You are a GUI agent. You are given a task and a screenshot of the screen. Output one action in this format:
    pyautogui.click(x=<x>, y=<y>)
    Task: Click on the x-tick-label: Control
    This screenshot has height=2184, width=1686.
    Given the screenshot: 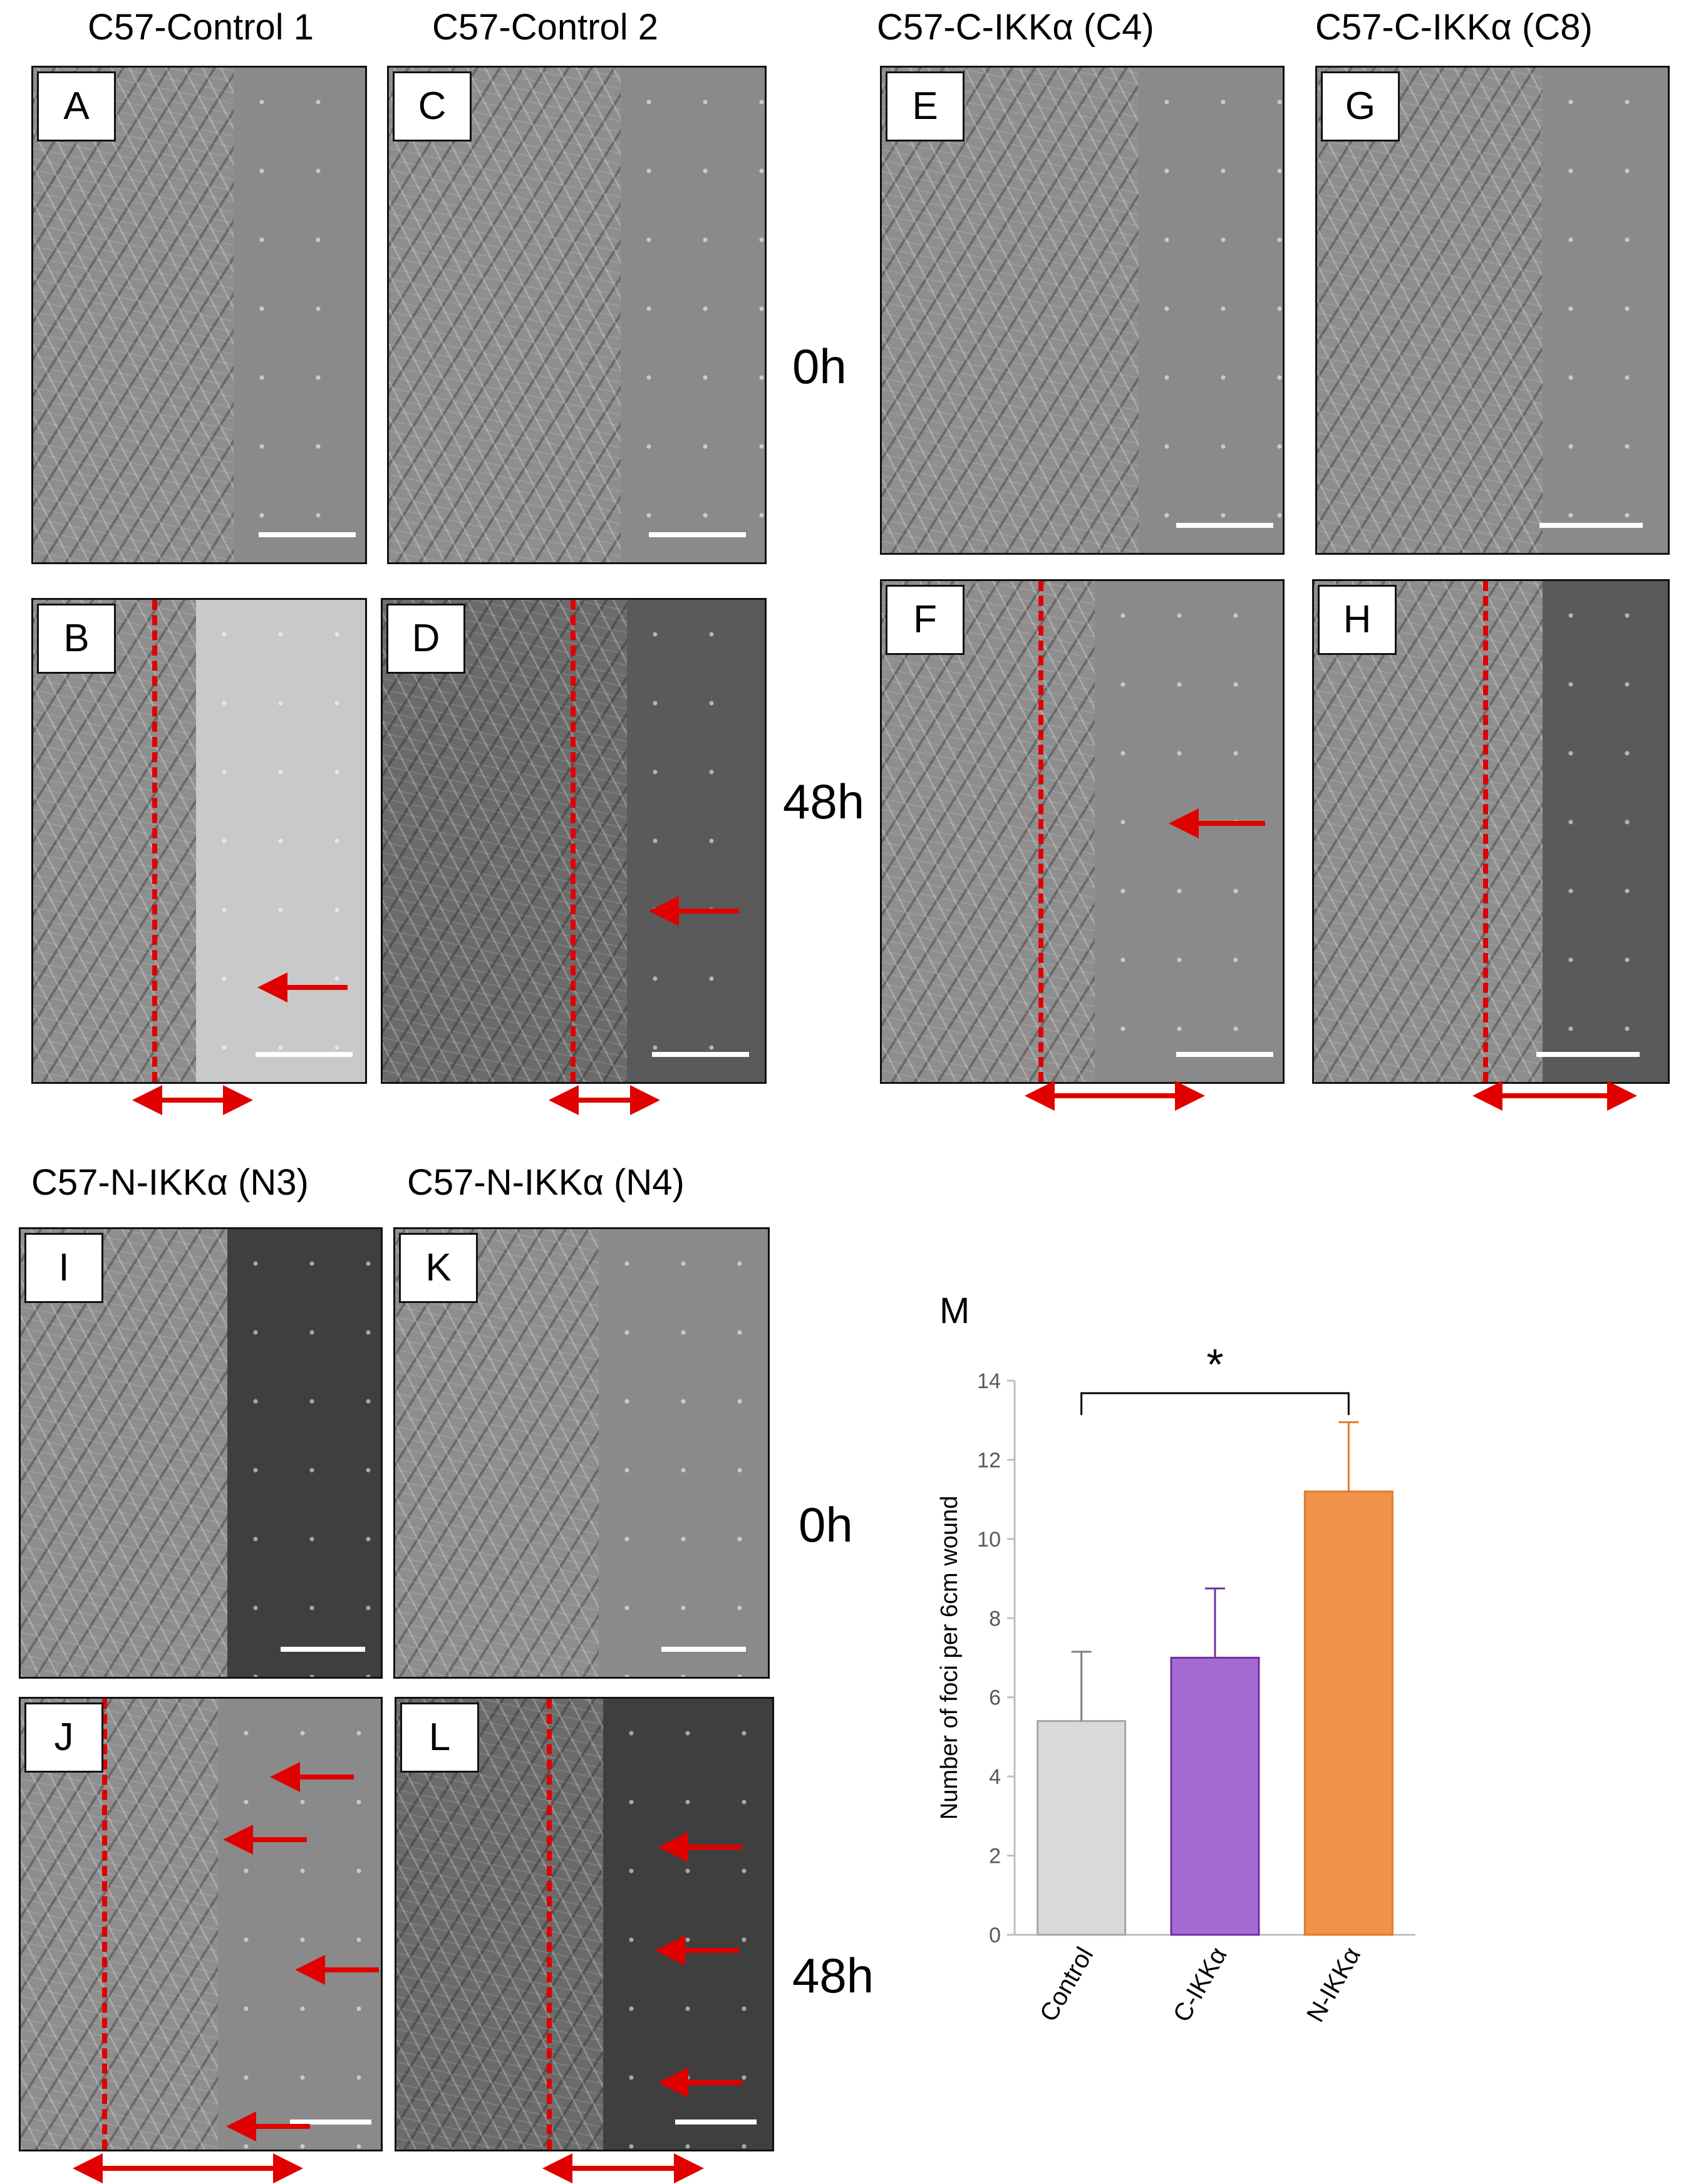 What is the action you would take?
    pyautogui.click(x=1067, y=1985)
    